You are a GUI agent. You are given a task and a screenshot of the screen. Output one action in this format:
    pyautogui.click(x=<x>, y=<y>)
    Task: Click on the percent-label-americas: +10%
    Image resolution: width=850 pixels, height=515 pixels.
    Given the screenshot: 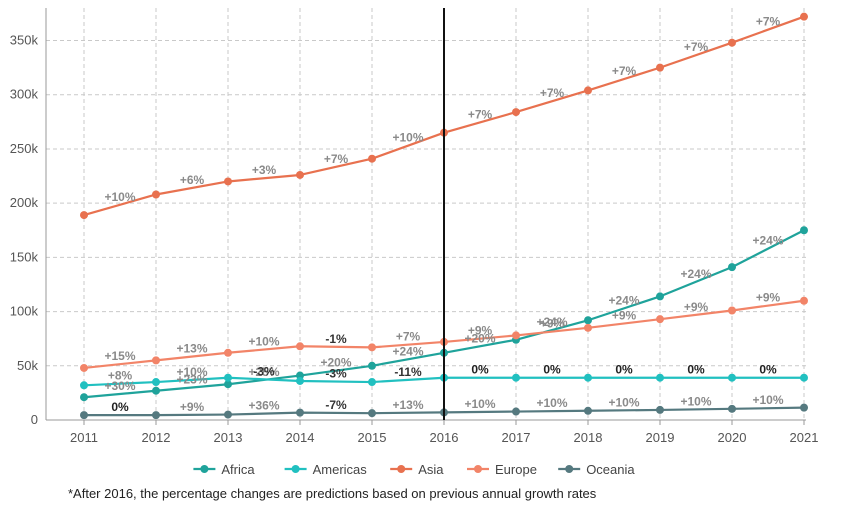 What is the action you would take?
    pyautogui.click(x=191, y=372)
    